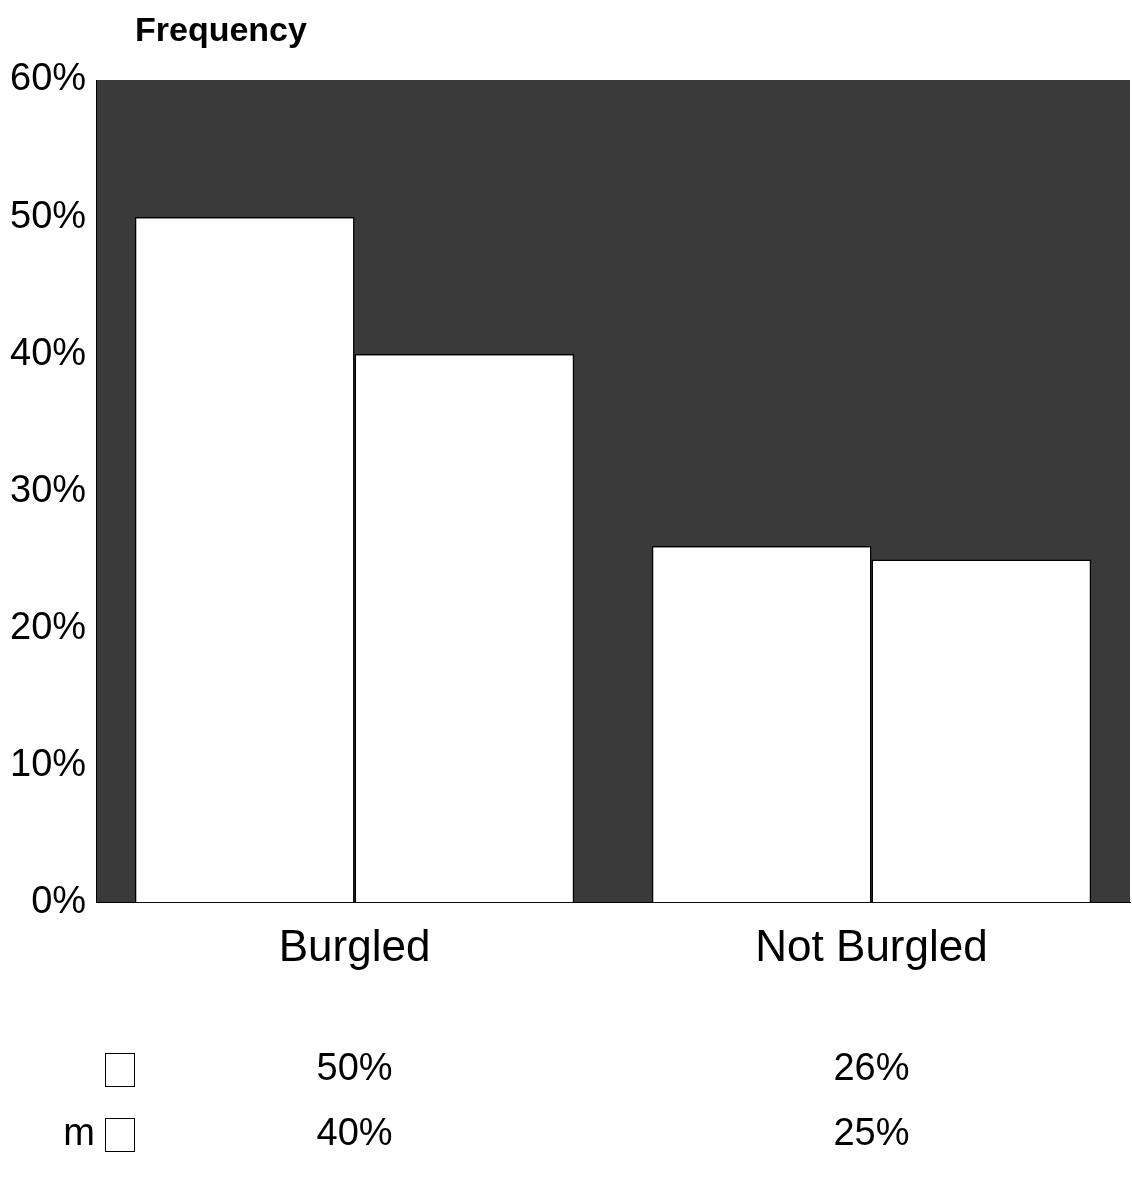  I want to click on y-tick-label: 40%, so click(48, 351).